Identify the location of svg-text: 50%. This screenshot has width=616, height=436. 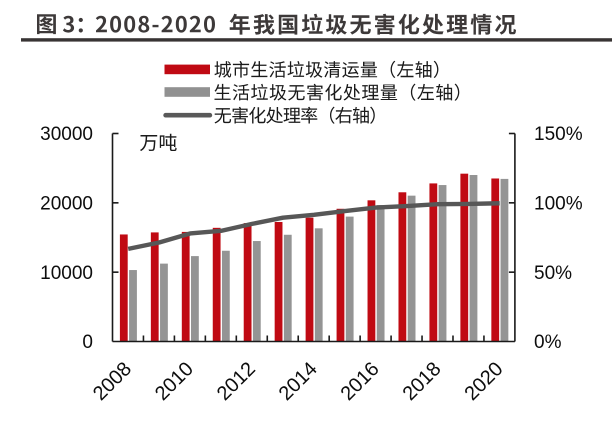
(553, 273).